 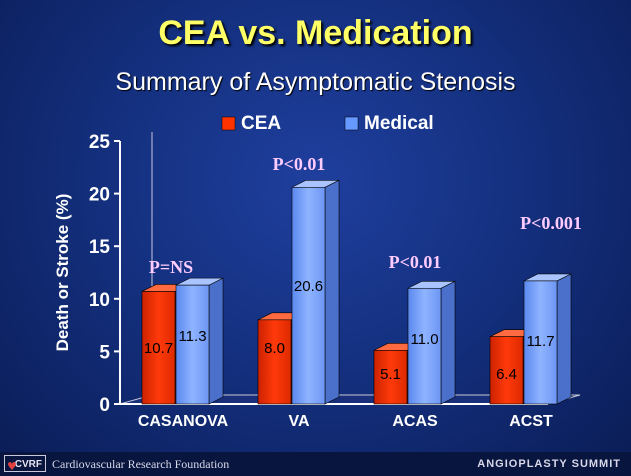 I want to click on footer-bar, so click(x=315, y=464).